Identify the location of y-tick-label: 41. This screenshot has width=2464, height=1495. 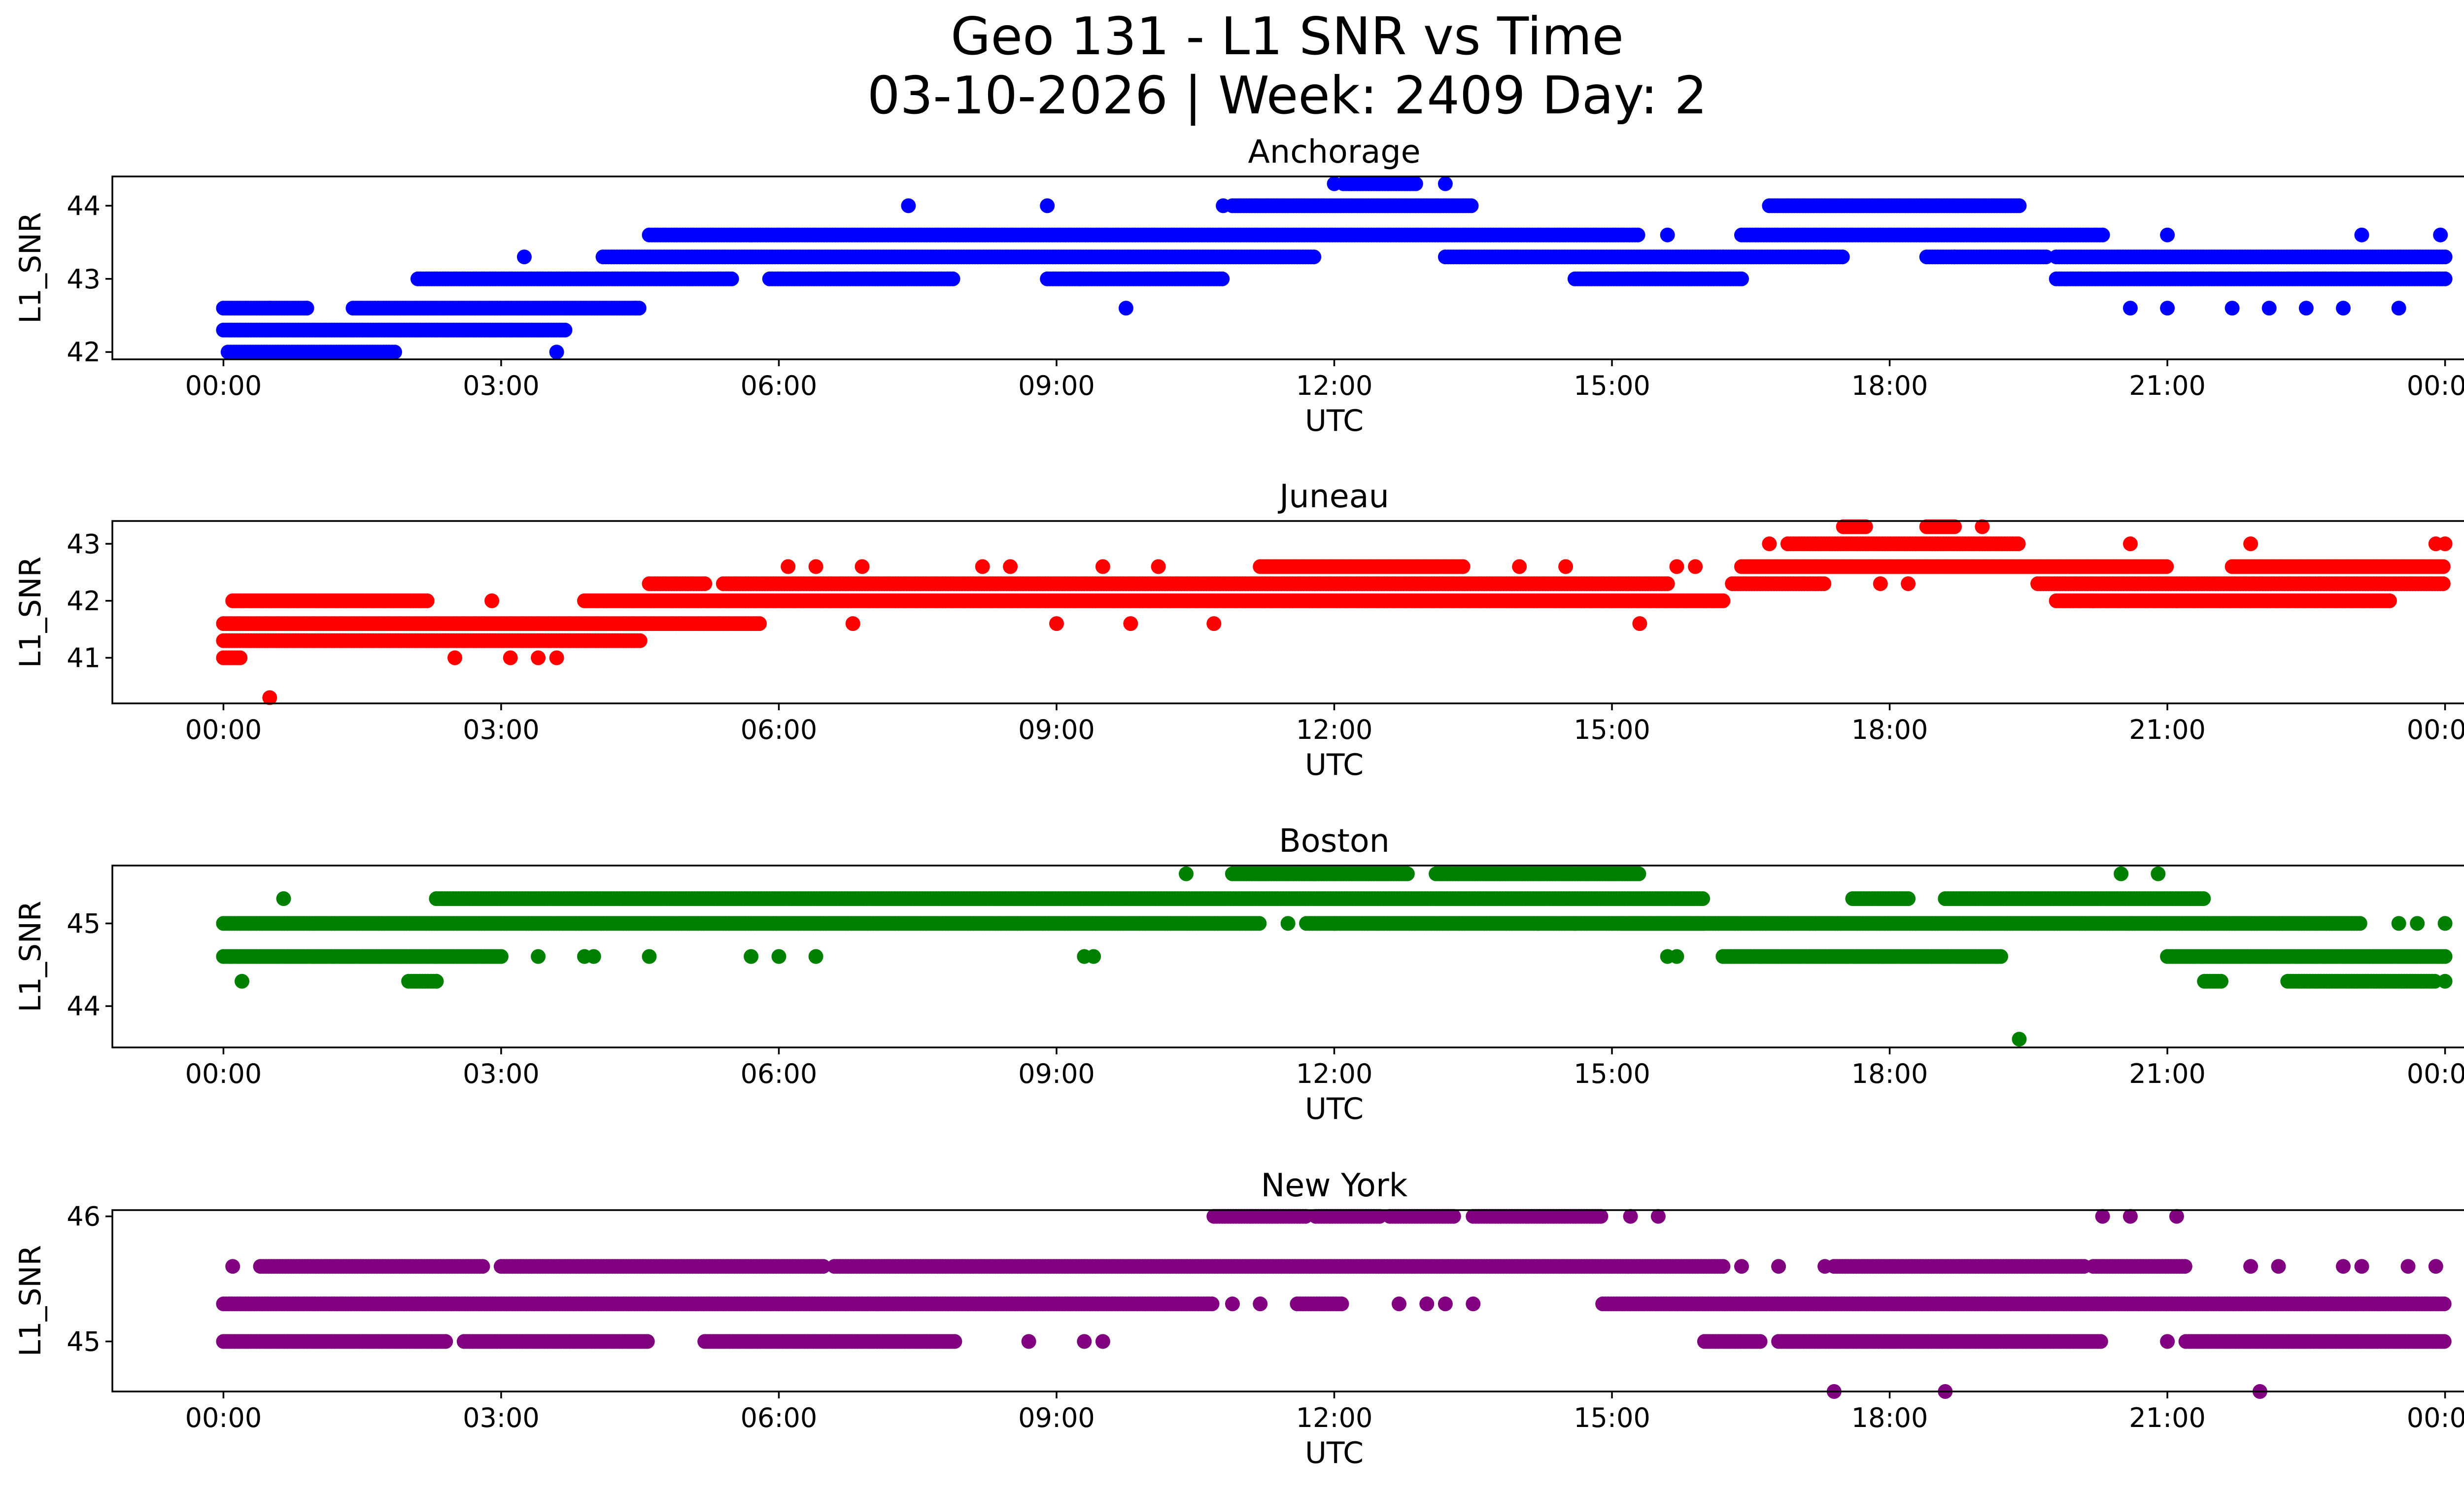
(84, 658).